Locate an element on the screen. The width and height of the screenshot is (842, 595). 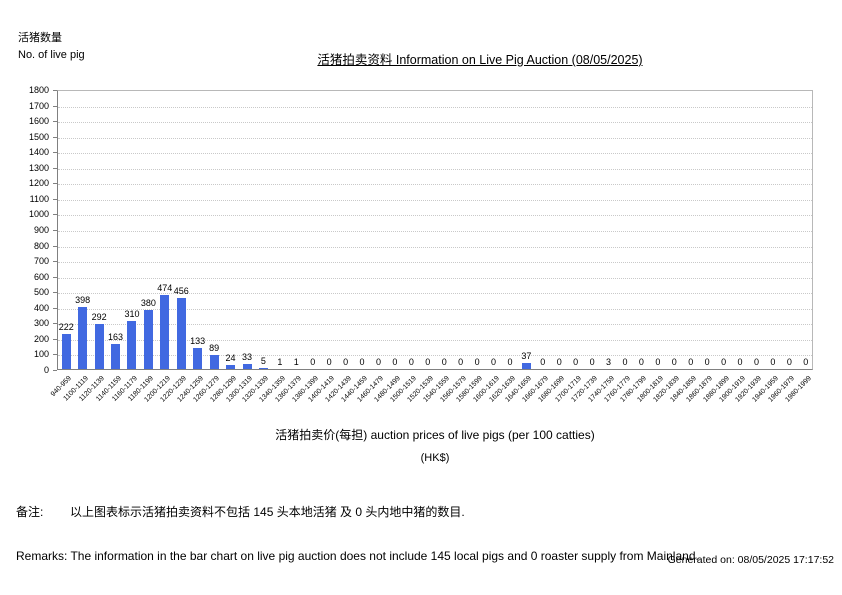
y-tick-label: 1100 is located at coordinates (39, 198).